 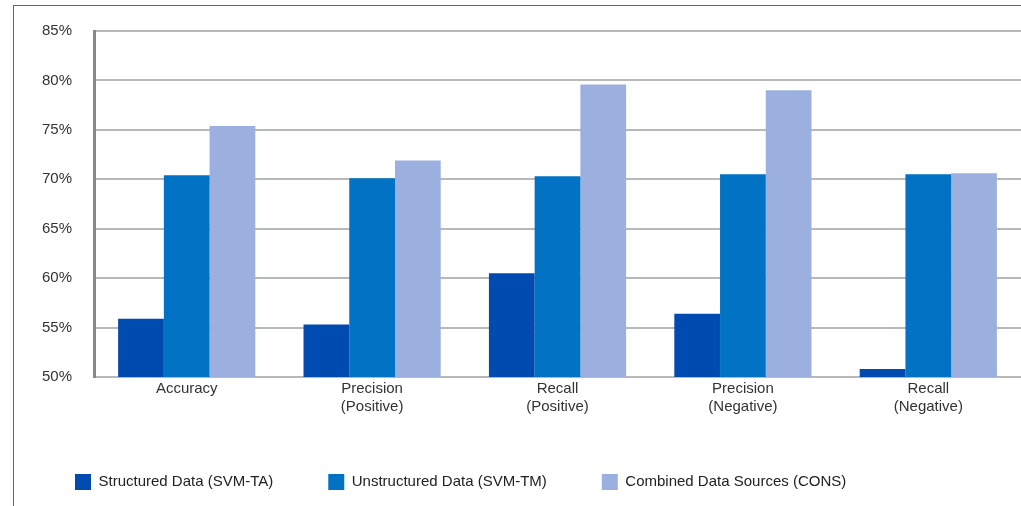 What do you see at coordinates (186, 481) in the screenshot?
I see `legend-label: Structured Data (SVM-TA)` at bounding box center [186, 481].